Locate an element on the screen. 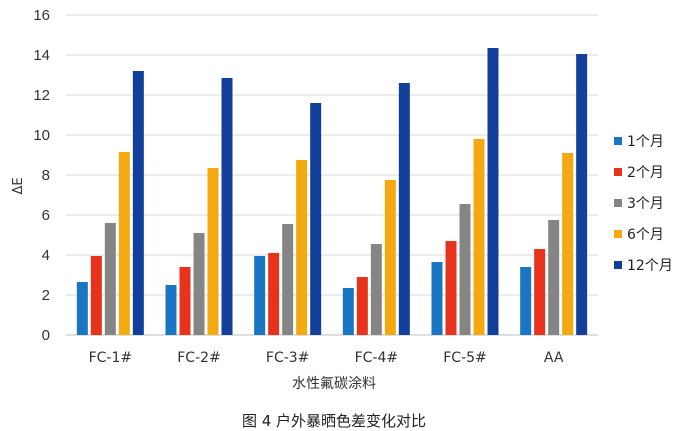 Image resolution: width=694 pixels, height=431 pixels. legend-label: 3个月 is located at coordinates (645, 204).